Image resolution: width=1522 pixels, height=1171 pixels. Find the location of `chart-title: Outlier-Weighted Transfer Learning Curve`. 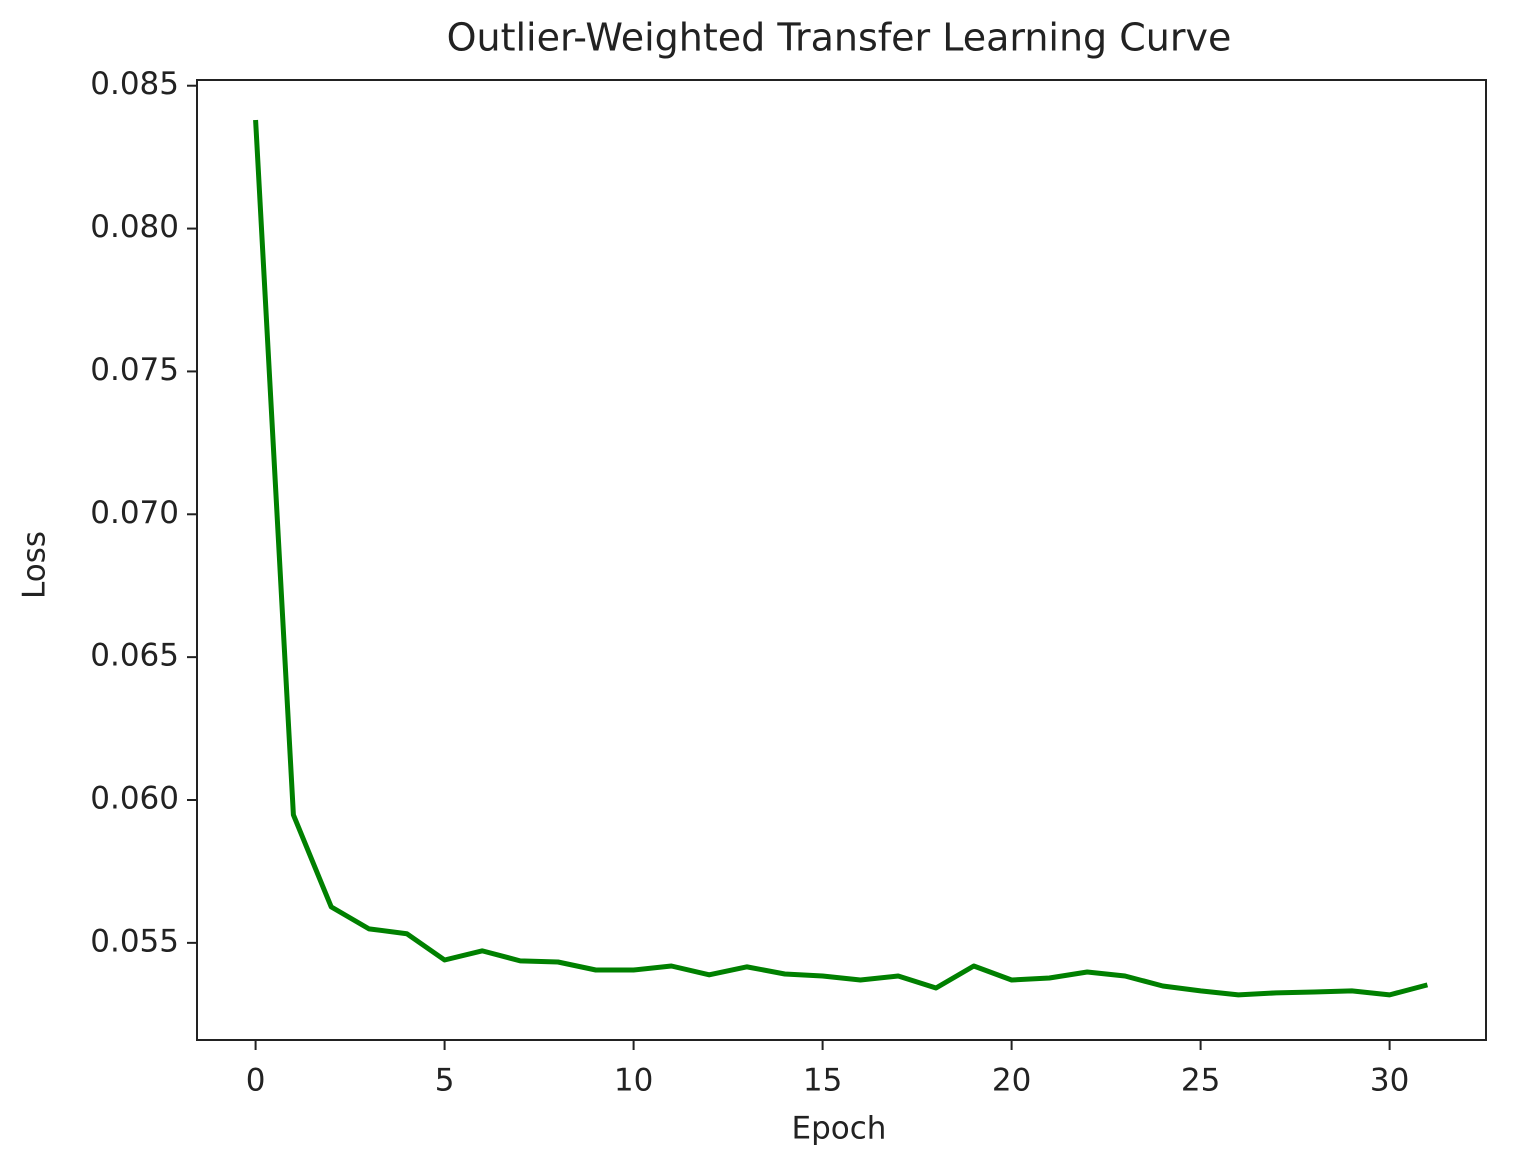

chart-title: Outlier-Weighted Transfer Learning Curve is located at coordinates (839, 38).